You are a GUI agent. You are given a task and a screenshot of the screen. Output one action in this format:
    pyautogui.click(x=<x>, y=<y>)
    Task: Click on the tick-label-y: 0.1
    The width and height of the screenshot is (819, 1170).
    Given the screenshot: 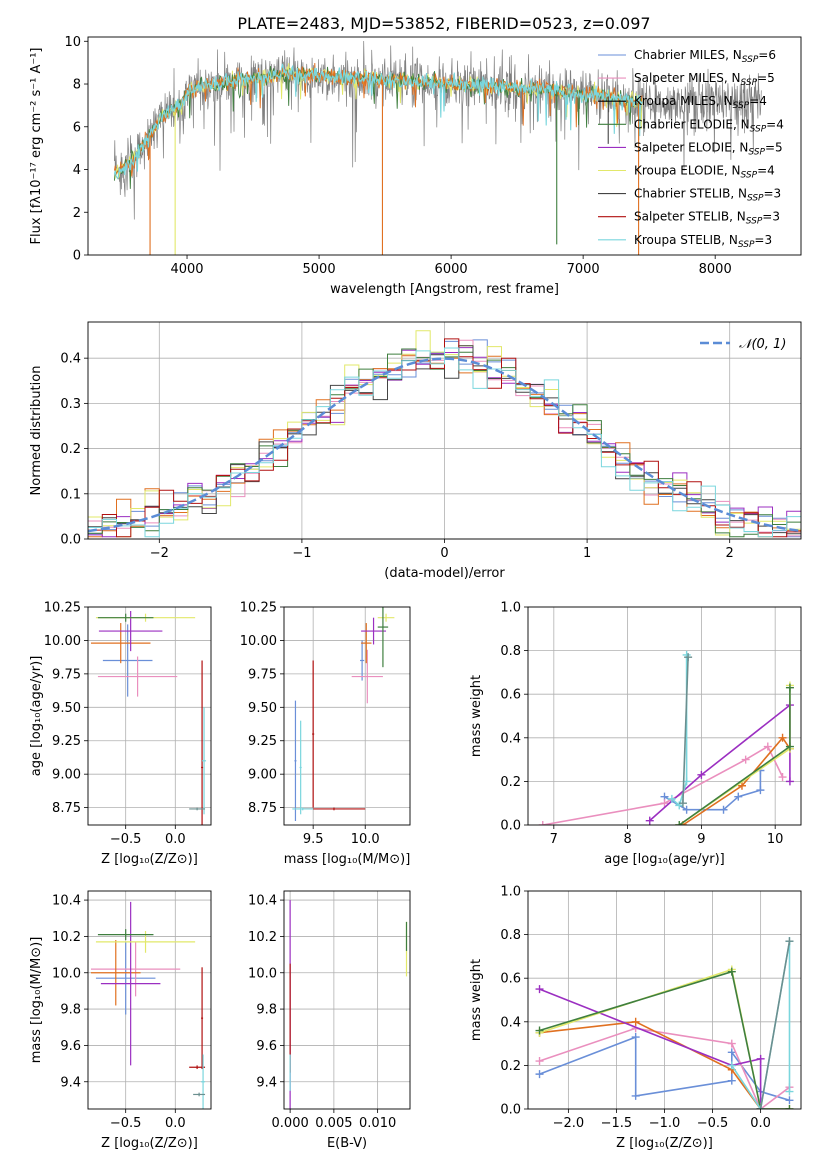 What is the action you would take?
    pyautogui.click(x=70, y=494)
    